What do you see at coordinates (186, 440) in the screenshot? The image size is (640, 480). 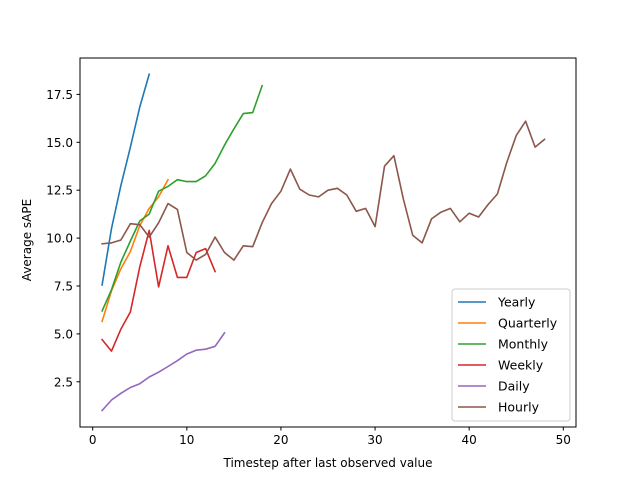 I see `x-tick-label: 10` at bounding box center [186, 440].